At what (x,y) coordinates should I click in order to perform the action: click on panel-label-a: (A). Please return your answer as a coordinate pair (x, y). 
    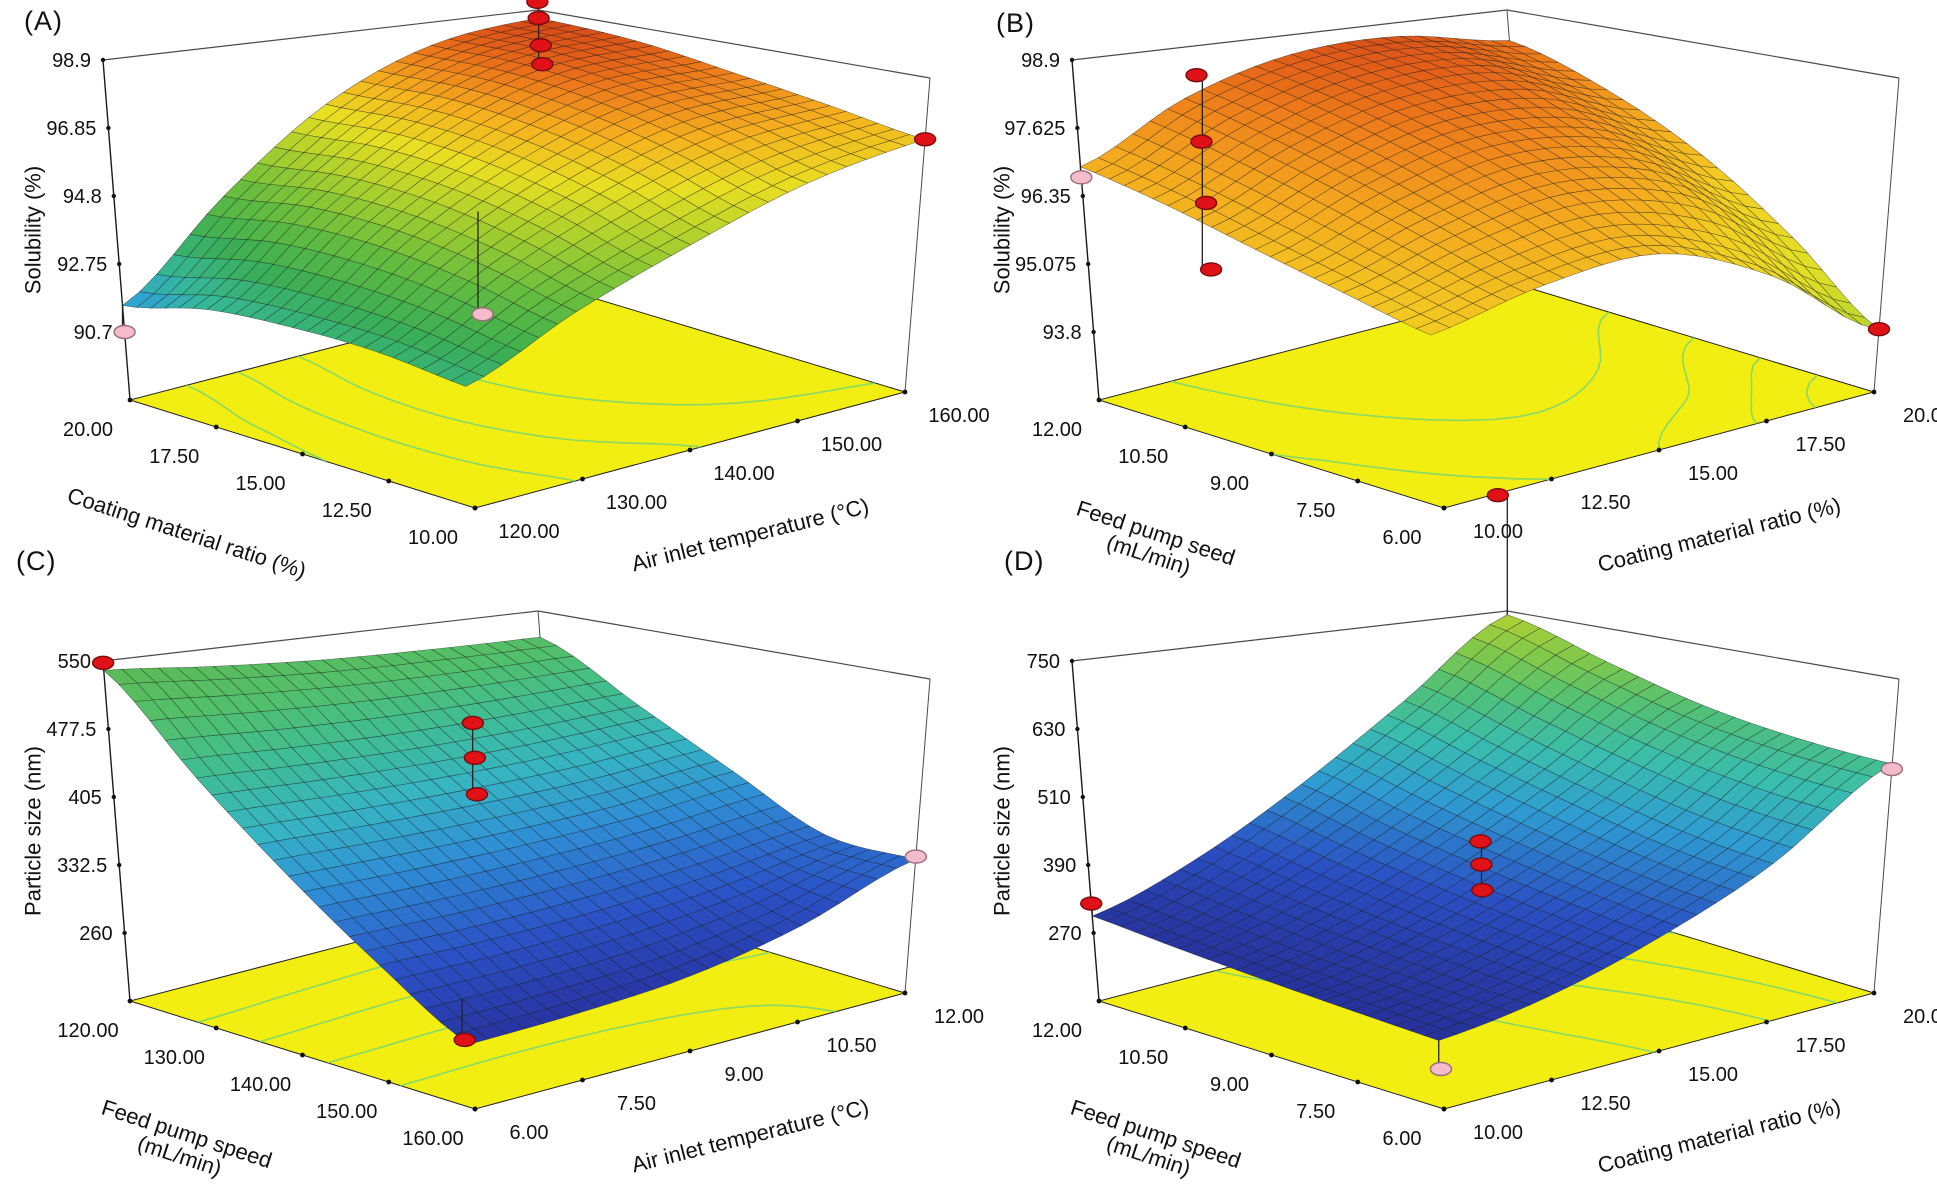
    Looking at the image, I should click on (43, 21).